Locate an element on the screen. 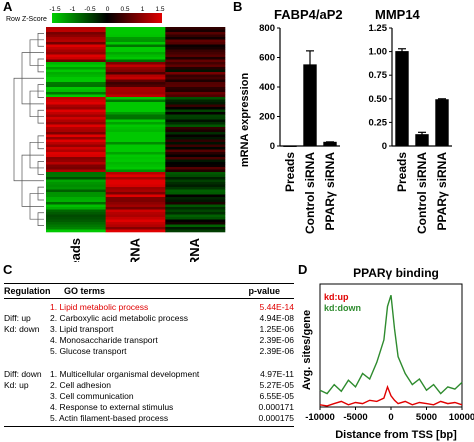 The image size is (474, 442). color-key-tick: -0.5 is located at coordinates (90, 9).